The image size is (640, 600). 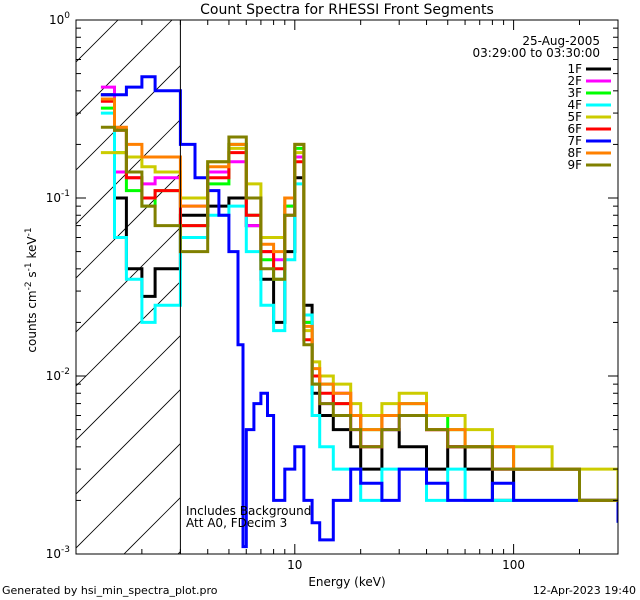 I want to click on legend-label-7F: 7F, so click(x=574, y=141).